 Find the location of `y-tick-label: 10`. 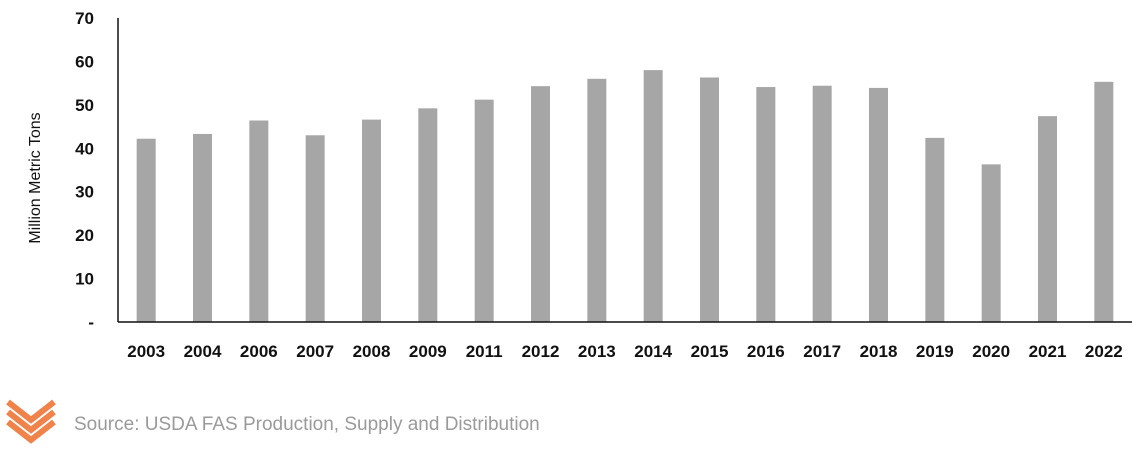

y-tick-label: 10 is located at coordinates (84, 279).